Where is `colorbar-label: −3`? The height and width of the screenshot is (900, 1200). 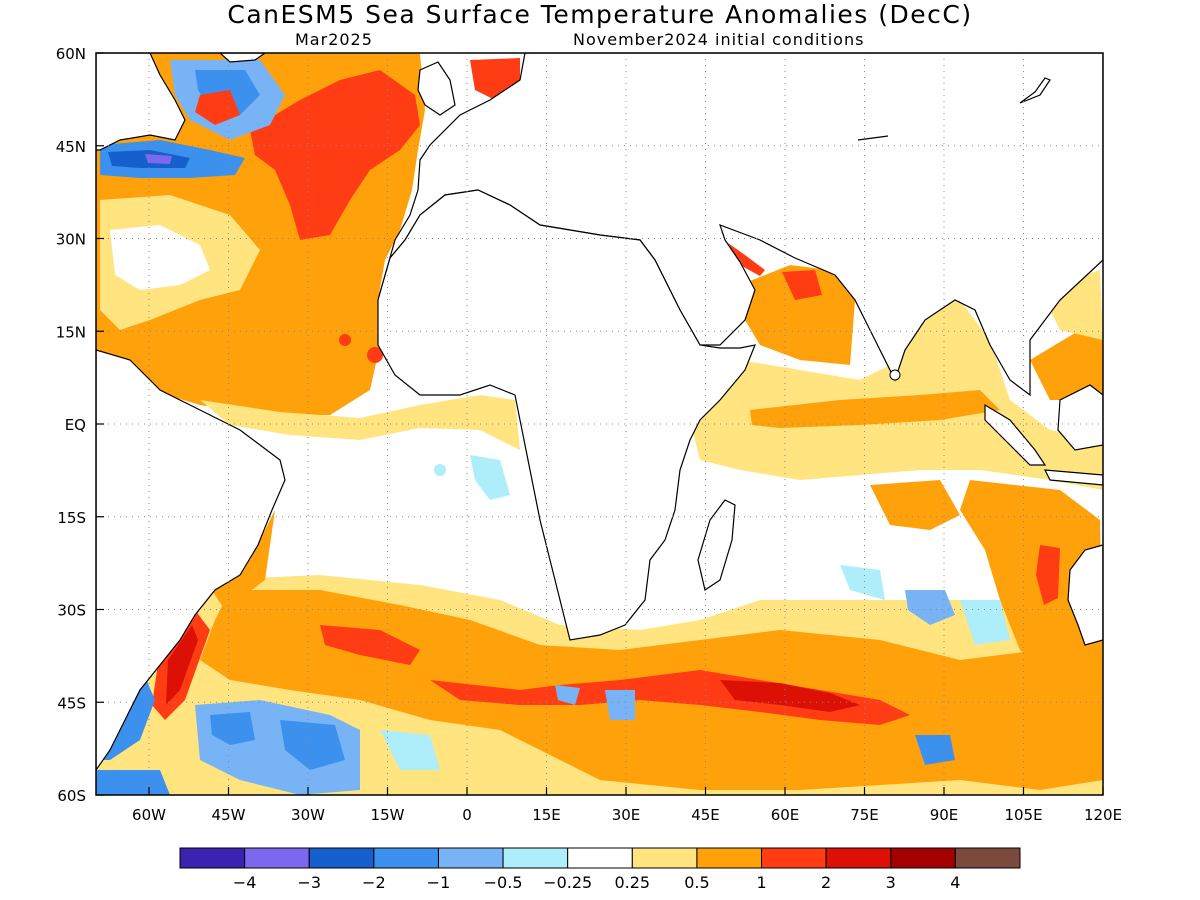
colorbar-label: −3 is located at coordinates (309, 882).